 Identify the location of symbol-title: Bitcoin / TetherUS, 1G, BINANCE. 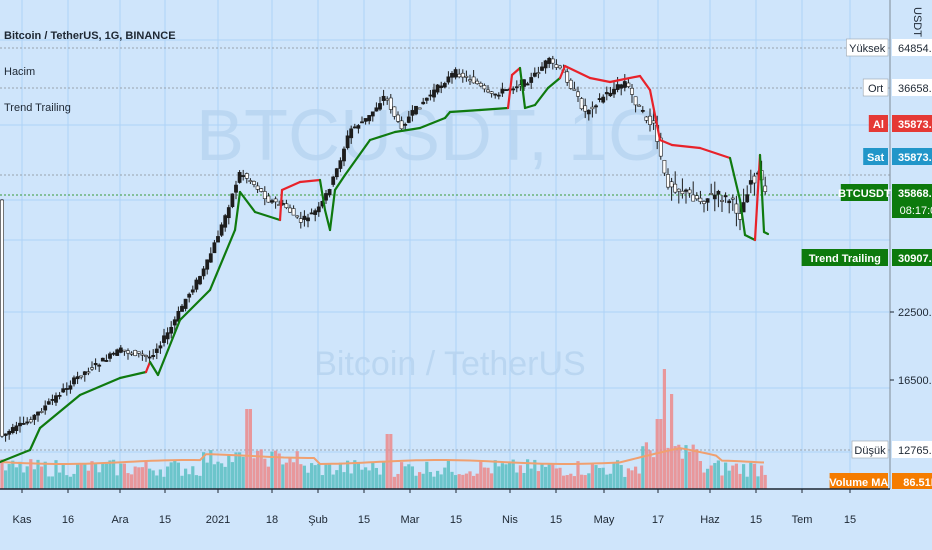
(90, 36).